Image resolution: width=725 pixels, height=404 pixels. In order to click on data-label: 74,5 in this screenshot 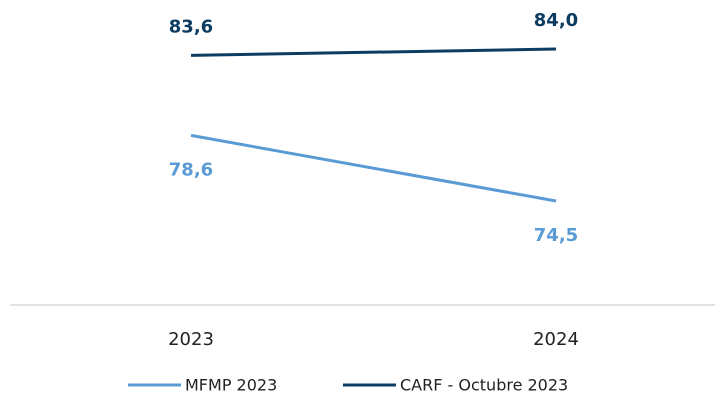, I will do `click(556, 235)`.